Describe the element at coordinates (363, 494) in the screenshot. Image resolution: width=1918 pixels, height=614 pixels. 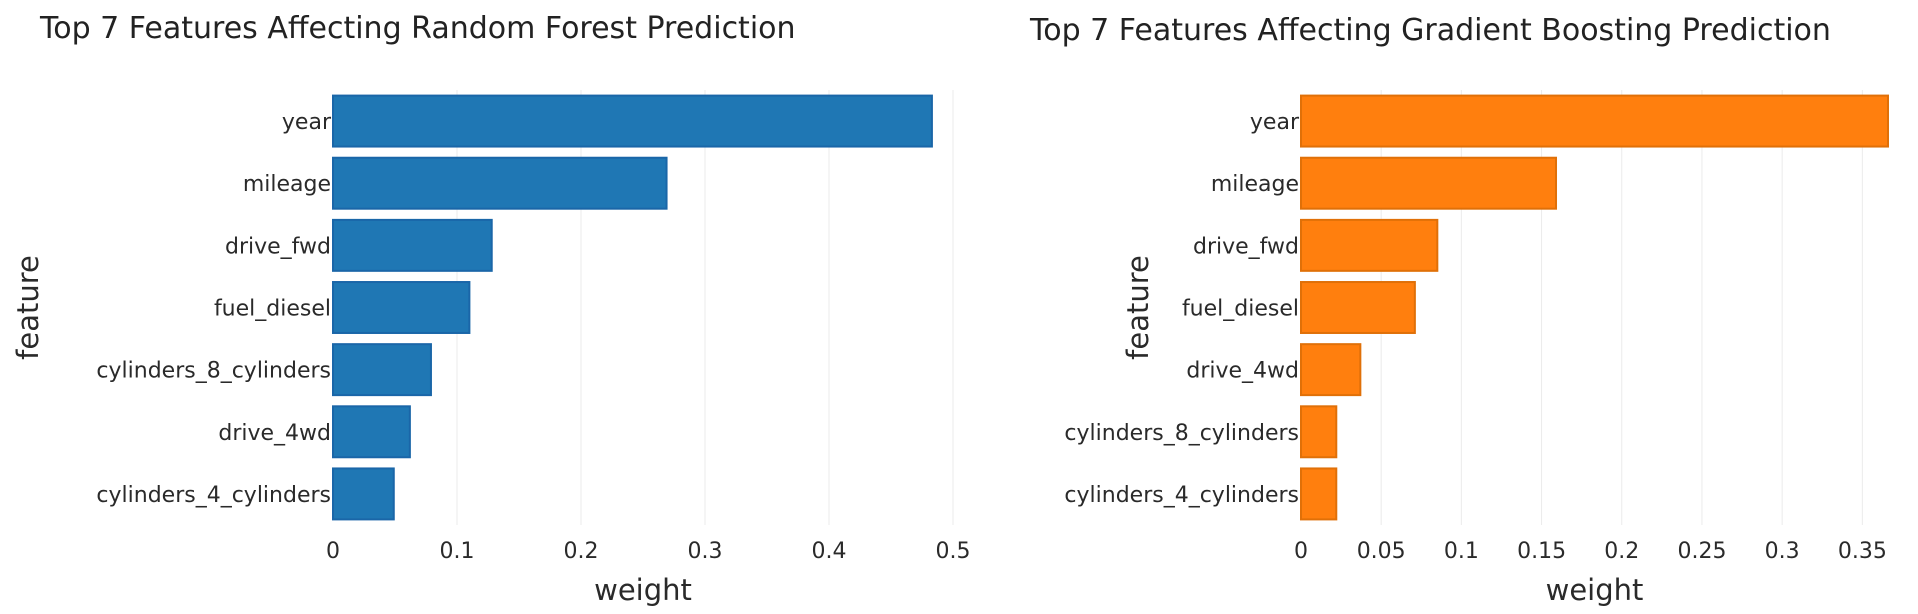
I see `rf-bar-cylinders-4-cylinders` at that location.